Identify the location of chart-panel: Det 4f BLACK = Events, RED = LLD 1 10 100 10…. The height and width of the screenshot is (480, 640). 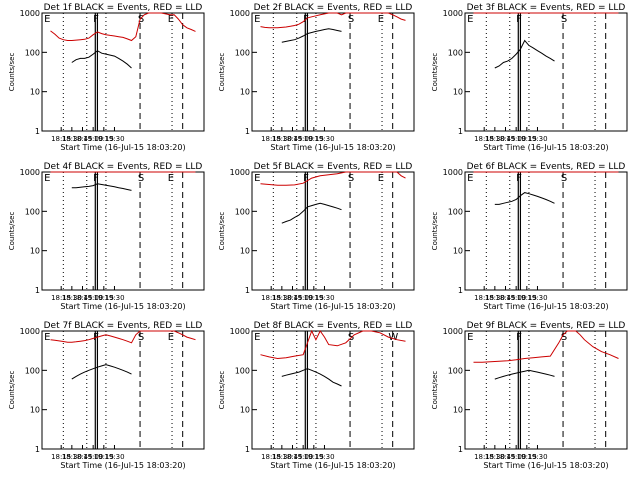
(106, 236).